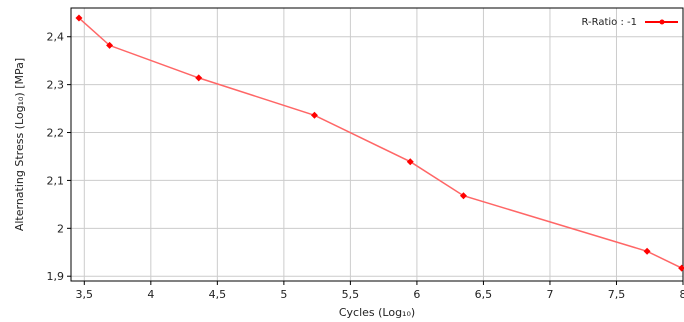 The width and height of the screenshot is (684, 322). Describe the element at coordinates (609, 22) in the screenshot. I see `legend-label: R-Ratio : -1` at that location.